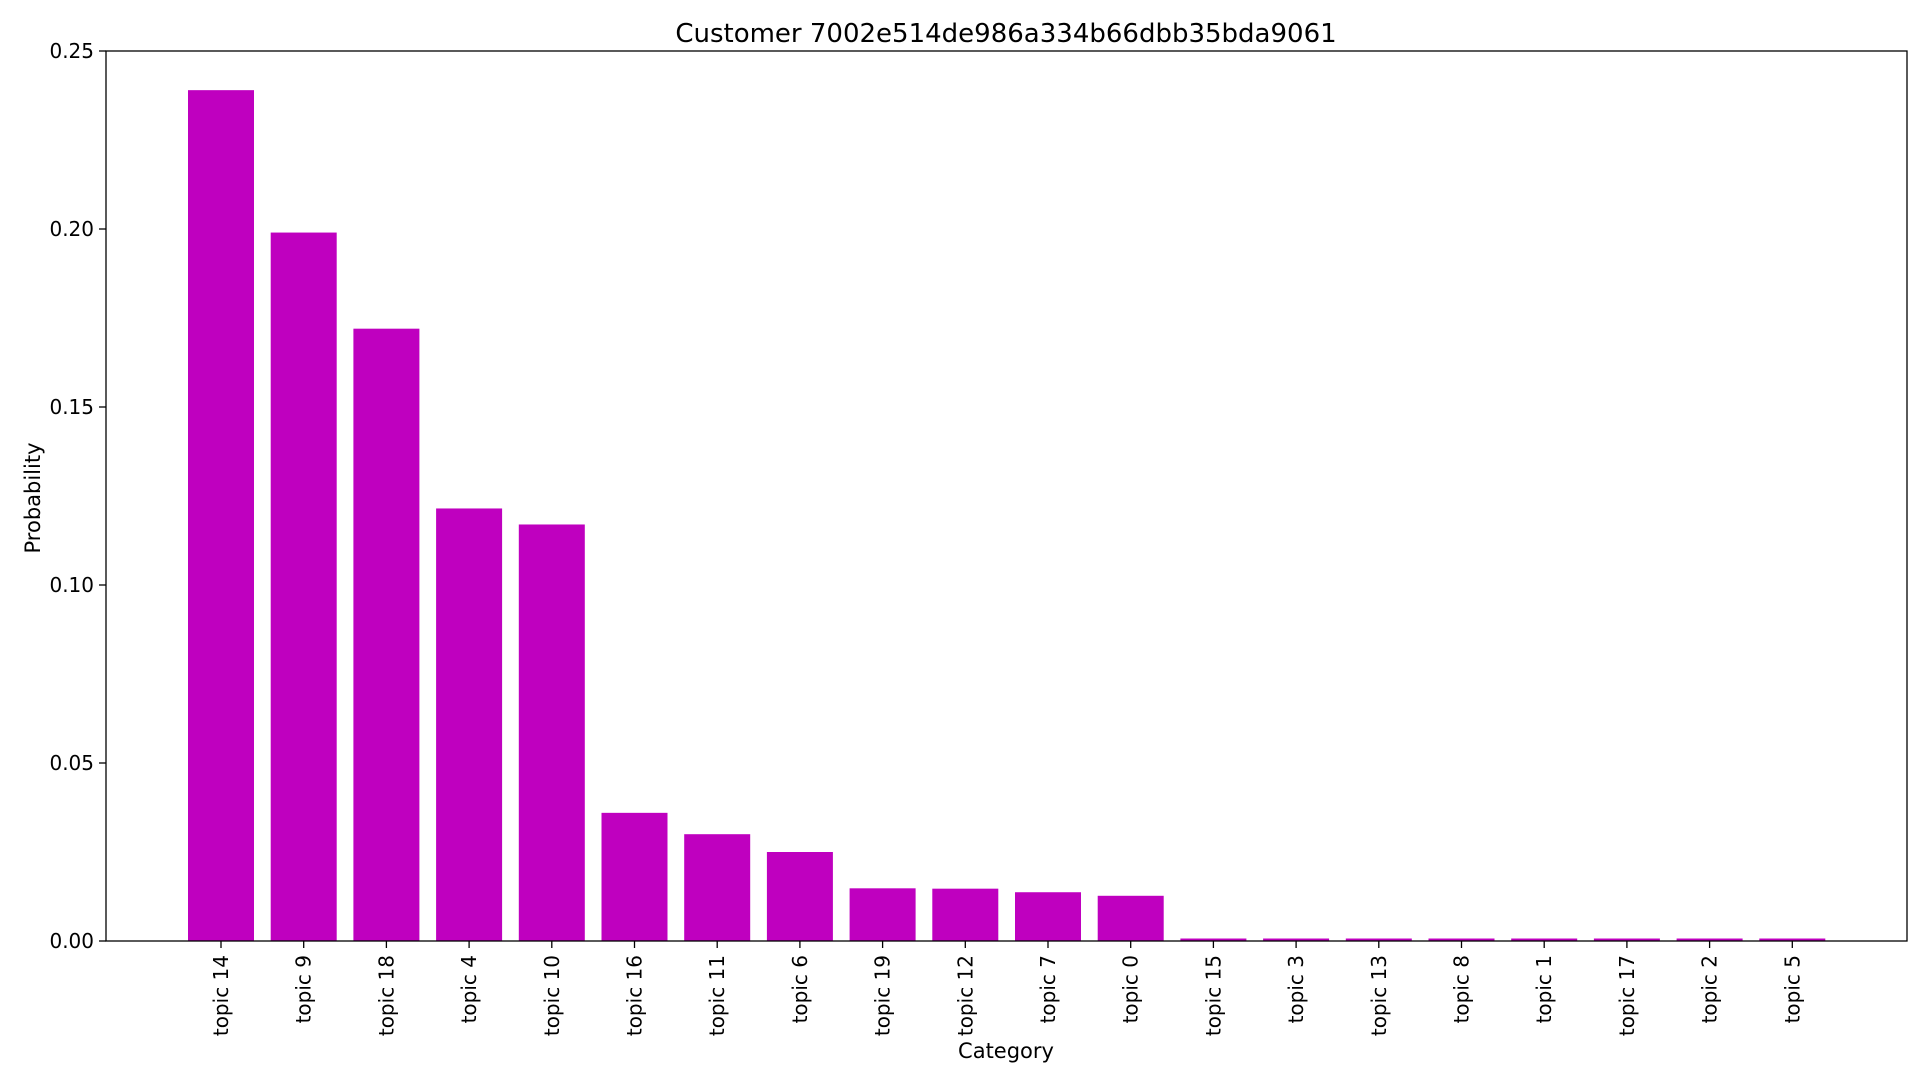 This screenshot has width=1920, height=1084. What do you see at coordinates (1131, 989) in the screenshot?
I see `x-tick-label: topic 0` at bounding box center [1131, 989].